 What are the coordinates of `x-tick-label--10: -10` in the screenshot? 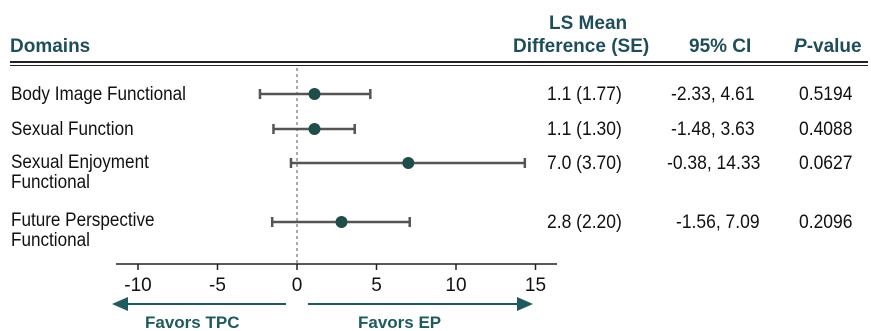 It's located at (137, 285).